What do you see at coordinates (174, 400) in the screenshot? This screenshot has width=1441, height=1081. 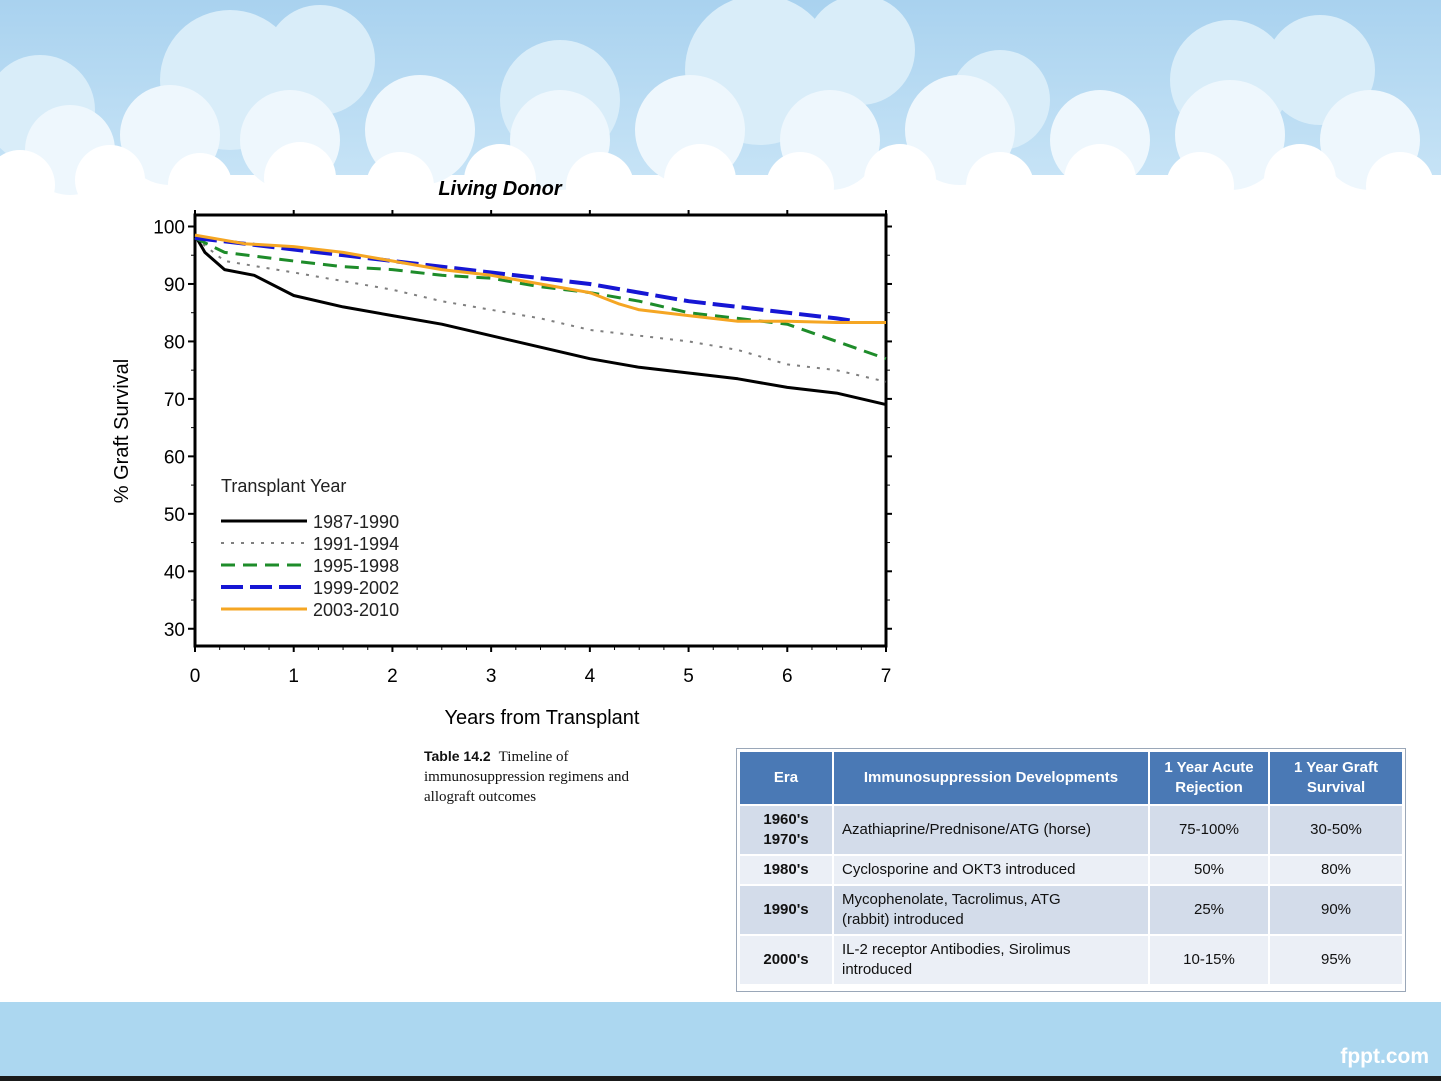 I see `y-tick-label: 70` at bounding box center [174, 400].